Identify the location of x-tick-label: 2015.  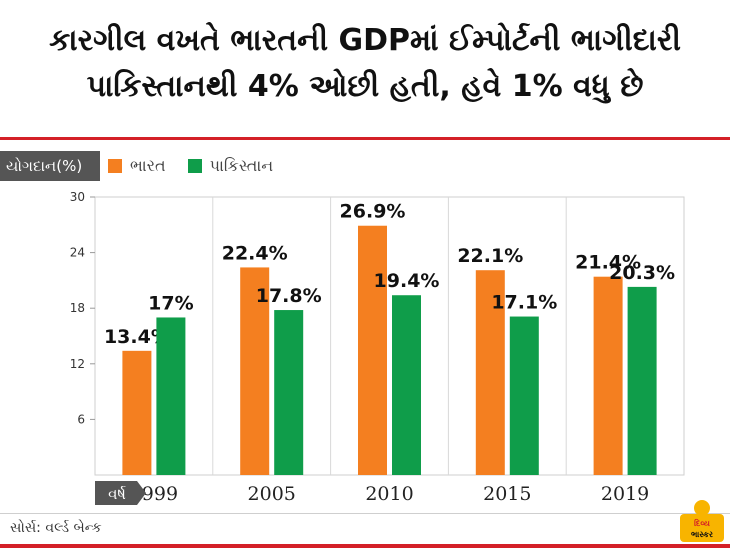
(507, 494).